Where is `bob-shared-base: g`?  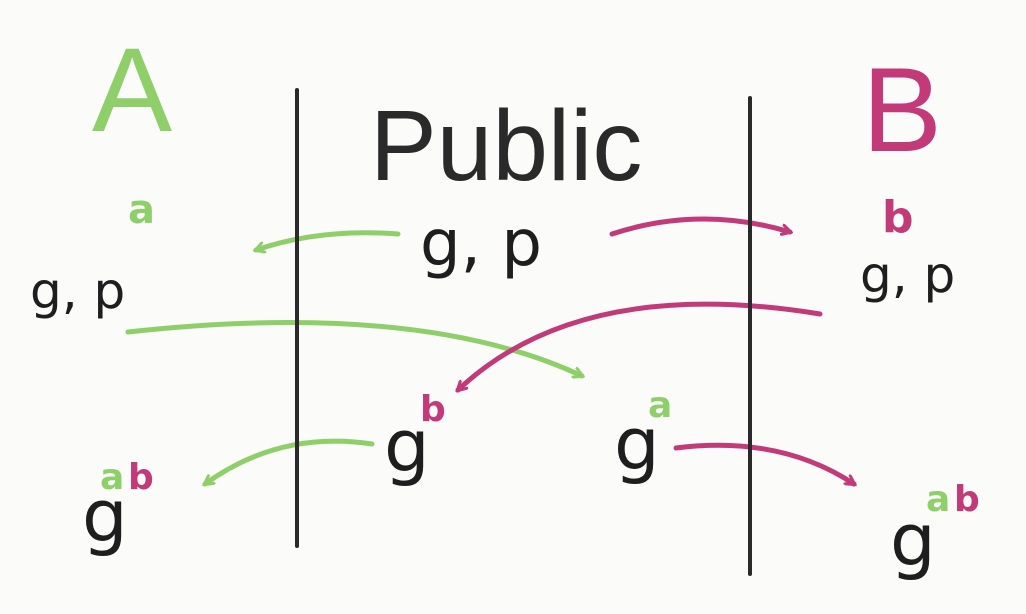
bob-shared-base: g is located at coordinates (913, 540).